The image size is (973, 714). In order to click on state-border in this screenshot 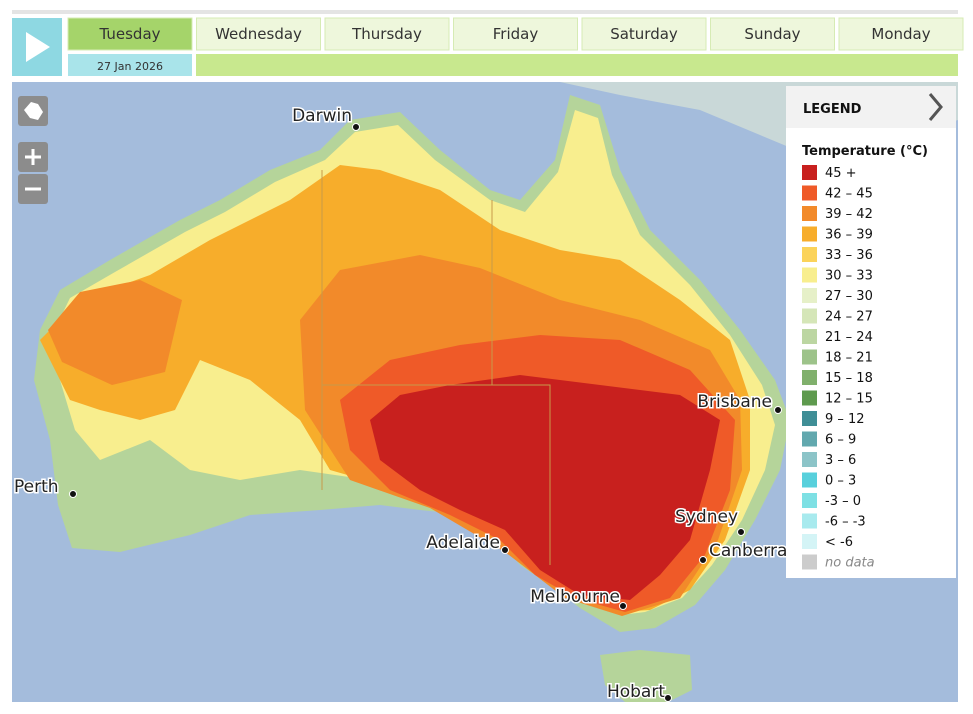, I will do `click(436, 474)`.